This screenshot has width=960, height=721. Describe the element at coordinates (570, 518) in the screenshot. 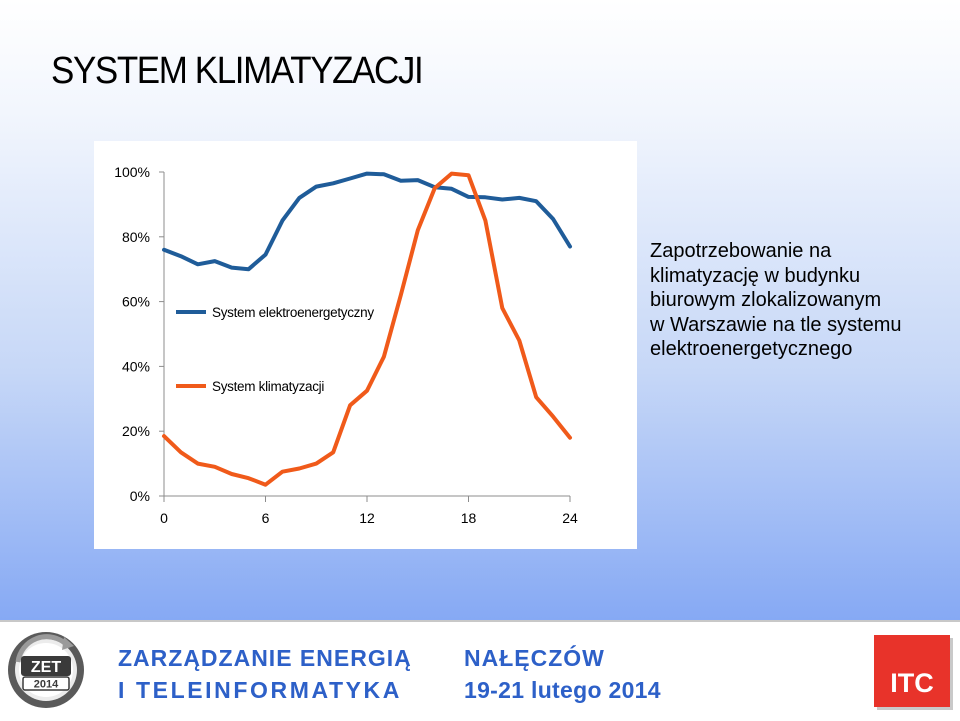

I see `x-tick-label: 24` at that location.